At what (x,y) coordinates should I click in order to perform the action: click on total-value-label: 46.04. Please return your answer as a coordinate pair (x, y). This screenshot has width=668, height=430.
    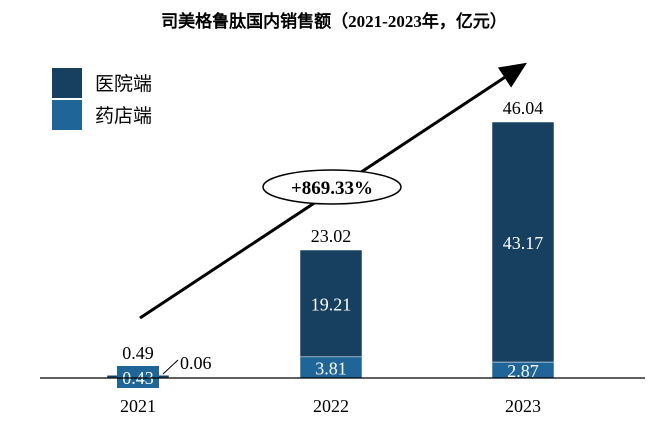
    Looking at the image, I should click on (523, 108).